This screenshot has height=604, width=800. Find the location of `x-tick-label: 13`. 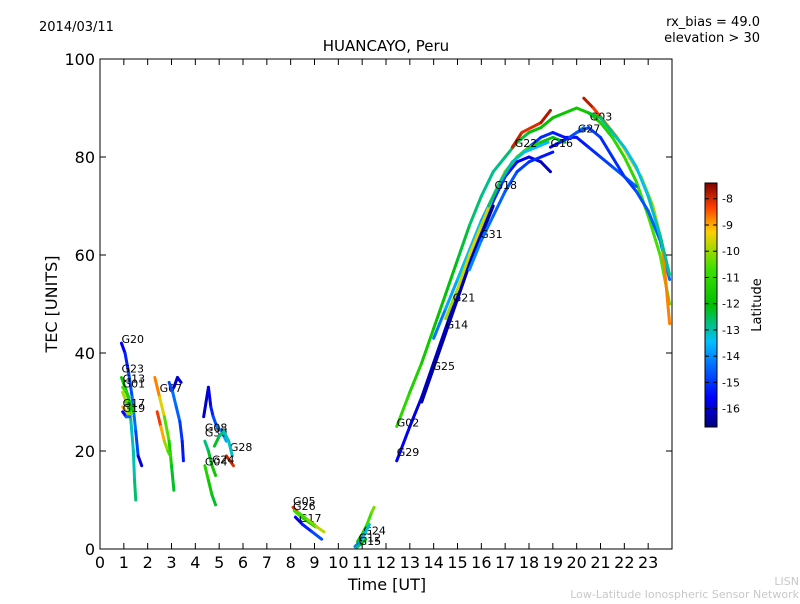

x-tick-label: 13 is located at coordinates (410, 562).